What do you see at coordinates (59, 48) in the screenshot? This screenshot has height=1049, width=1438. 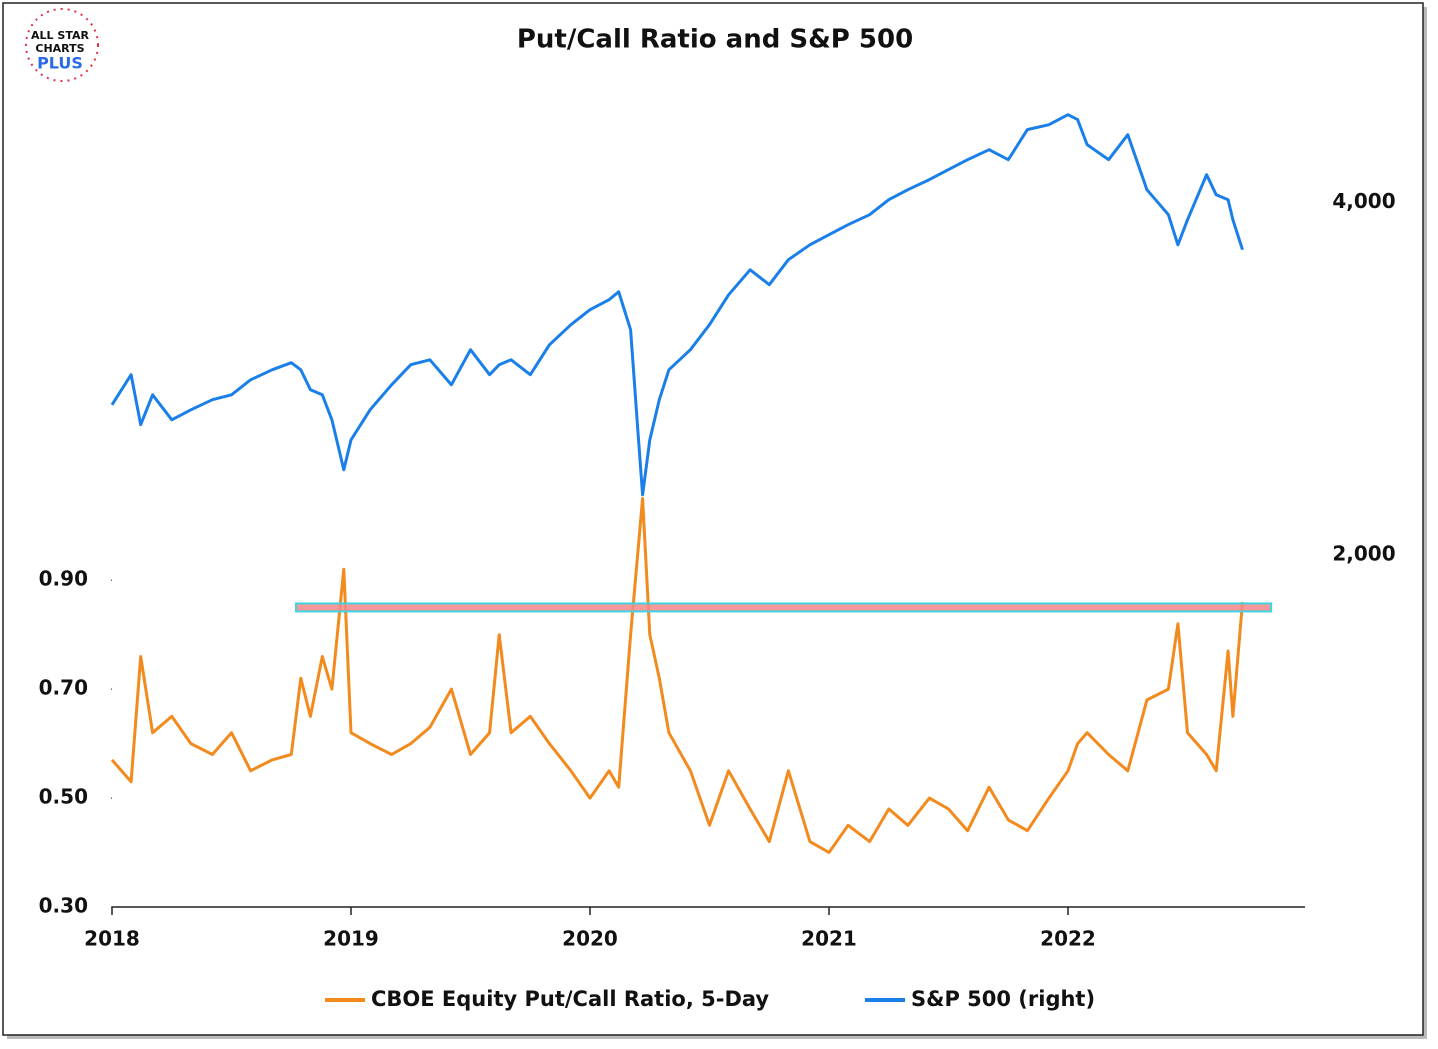 I see `logo-text: CHARTS` at bounding box center [59, 48].